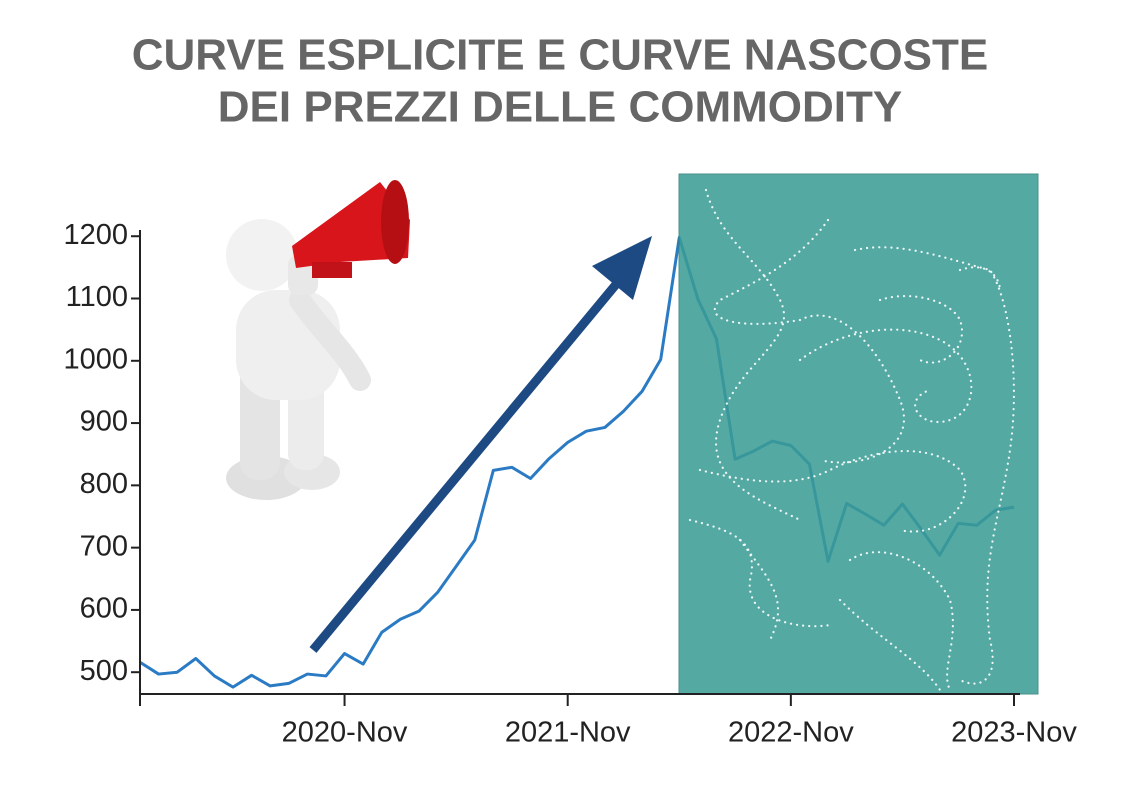  What do you see at coordinates (560, 107) in the screenshot?
I see `chart-title: DEI PREZZI DELLE COMMODITY` at bounding box center [560, 107].